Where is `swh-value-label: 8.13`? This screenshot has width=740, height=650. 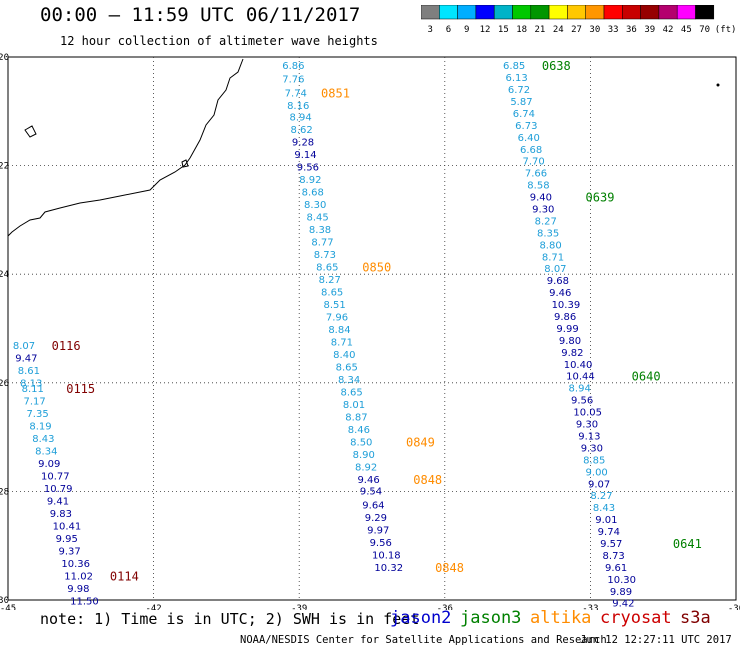
swh-value-label: 8.13 is located at coordinates (31, 383).